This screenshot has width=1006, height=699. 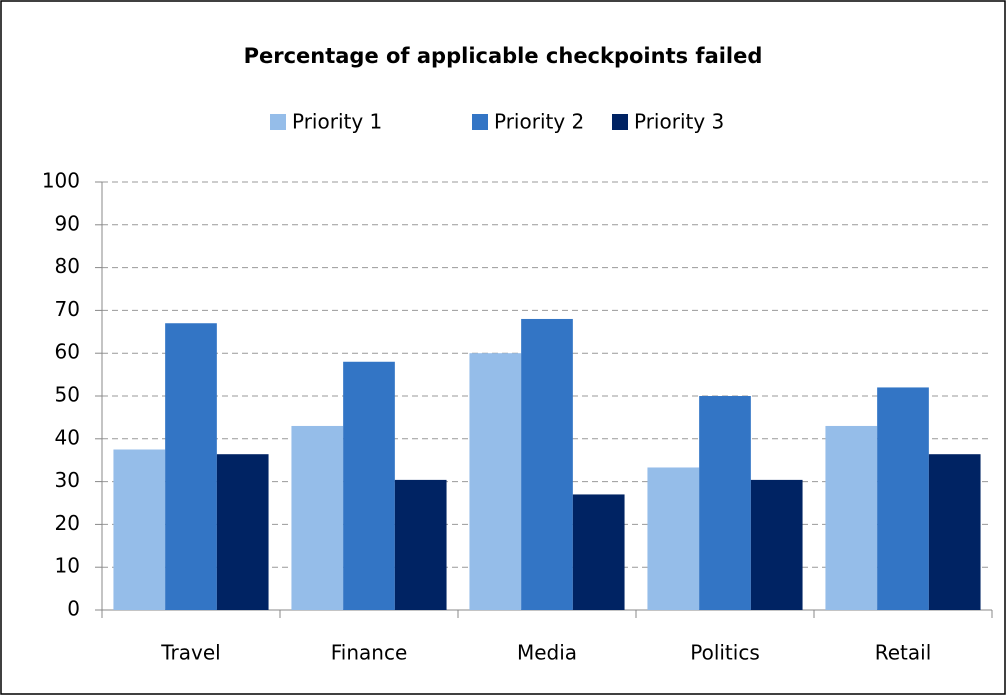 What do you see at coordinates (67, 523) in the screenshot?
I see `y-tick-label: 20` at bounding box center [67, 523].